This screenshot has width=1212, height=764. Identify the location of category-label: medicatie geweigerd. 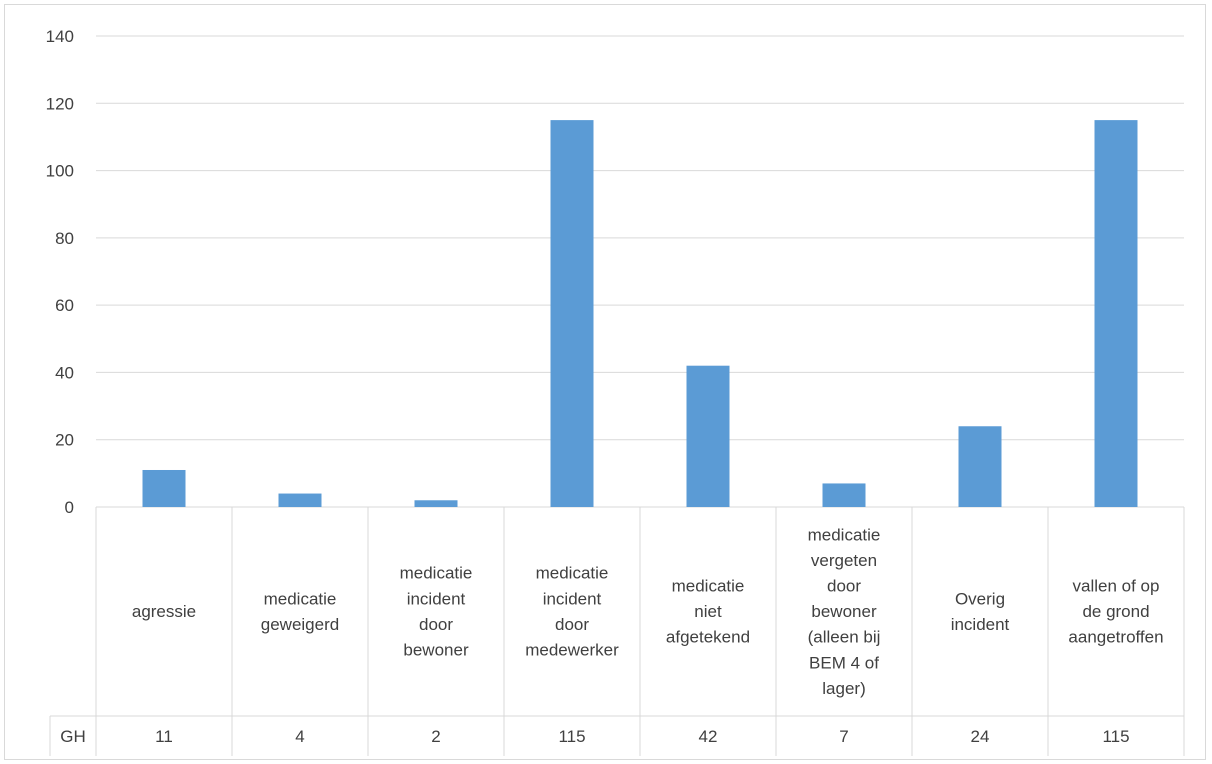
(300, 611).